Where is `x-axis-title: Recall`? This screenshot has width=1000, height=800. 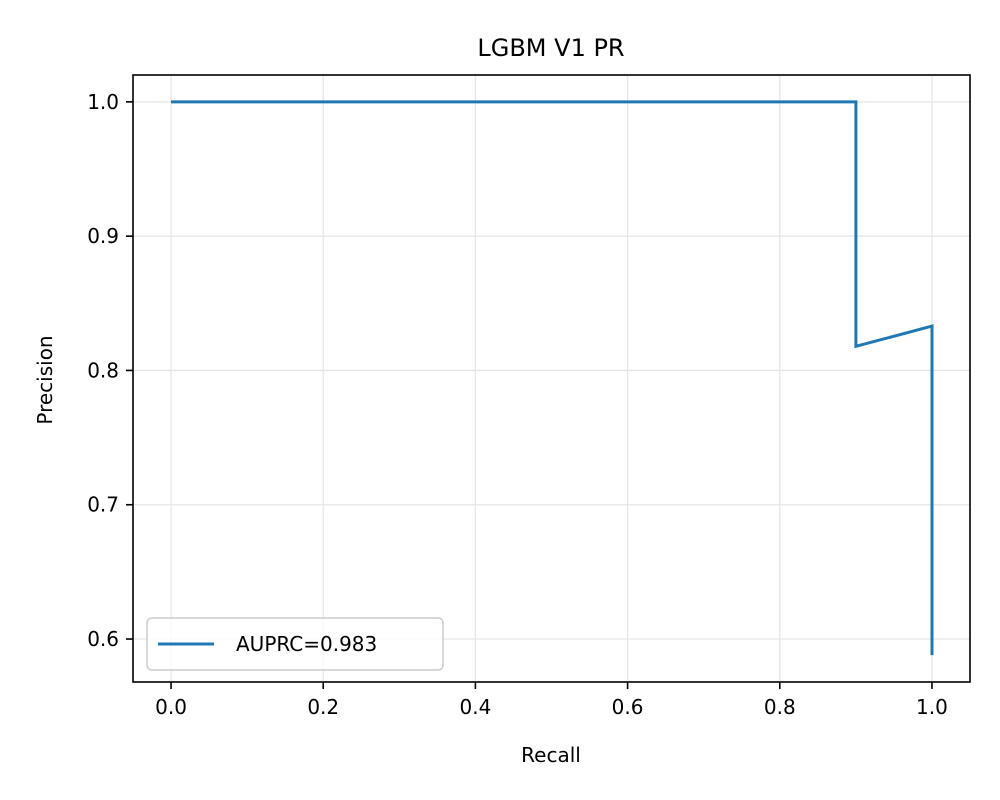 x-axis-title: Recall is located at coordinates (551, 755).